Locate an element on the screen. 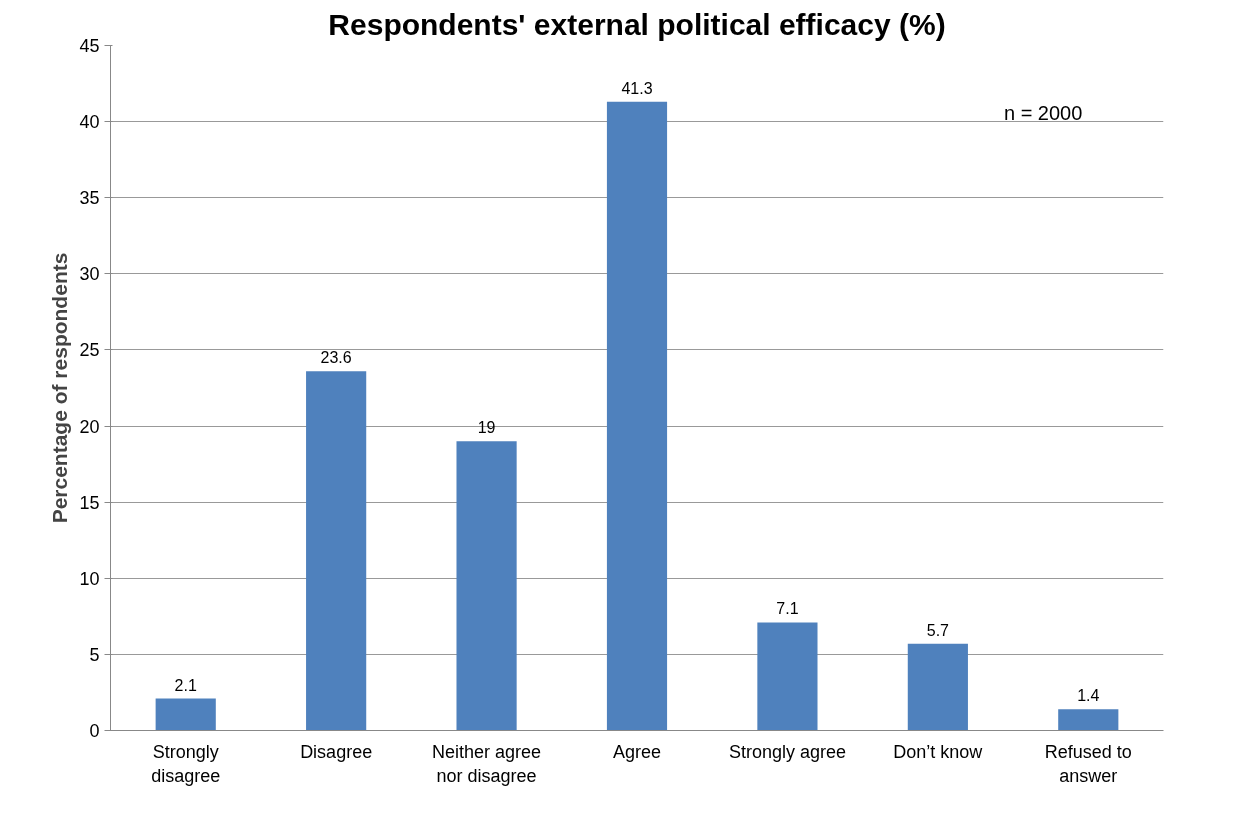  data-label: 7.1 is located at coordinates (787, 609).